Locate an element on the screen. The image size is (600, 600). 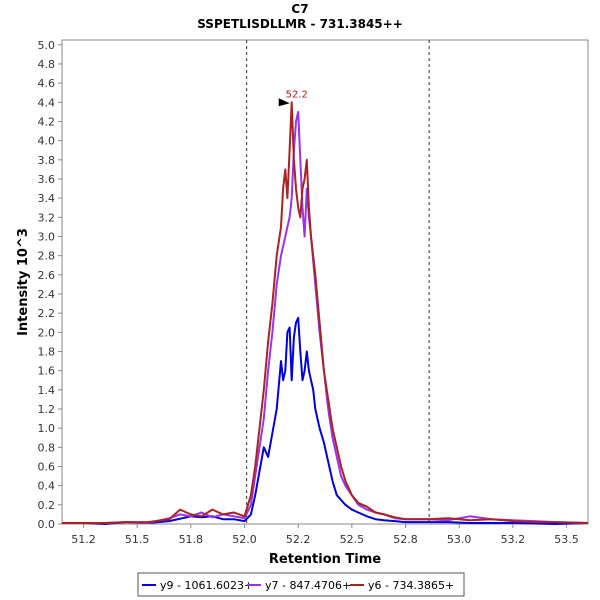
legend-label: y7 - 847.4706+ is located at coordinates (308, 585).